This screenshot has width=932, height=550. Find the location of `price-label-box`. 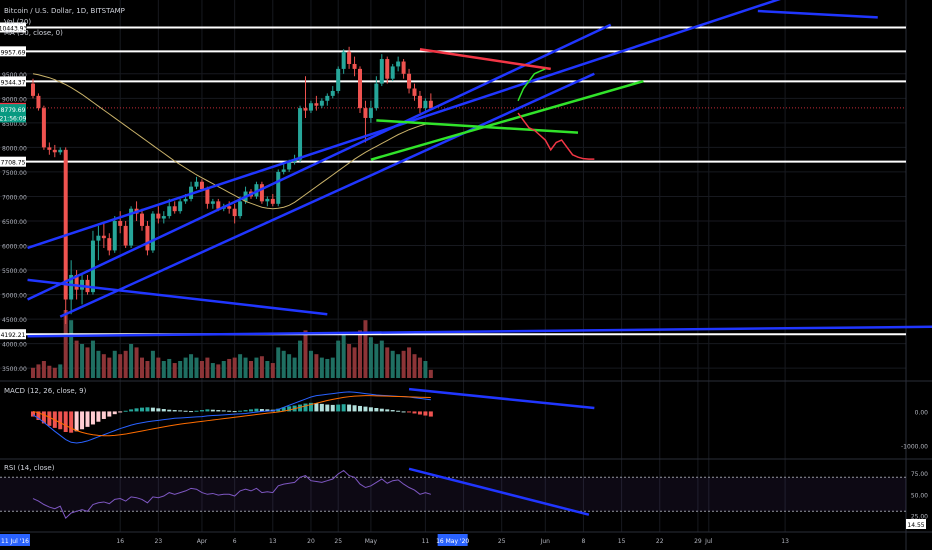

price-label-box is located at coordinates (13, 81).